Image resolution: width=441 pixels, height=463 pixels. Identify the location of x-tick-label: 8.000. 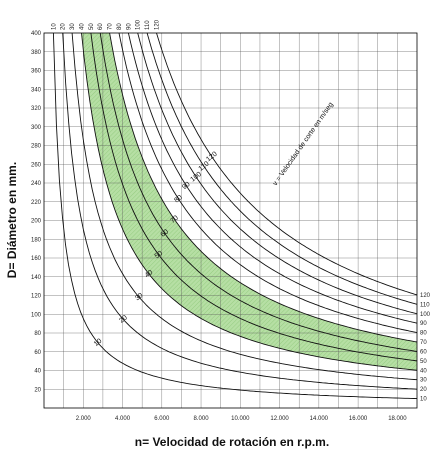
(202, 419).